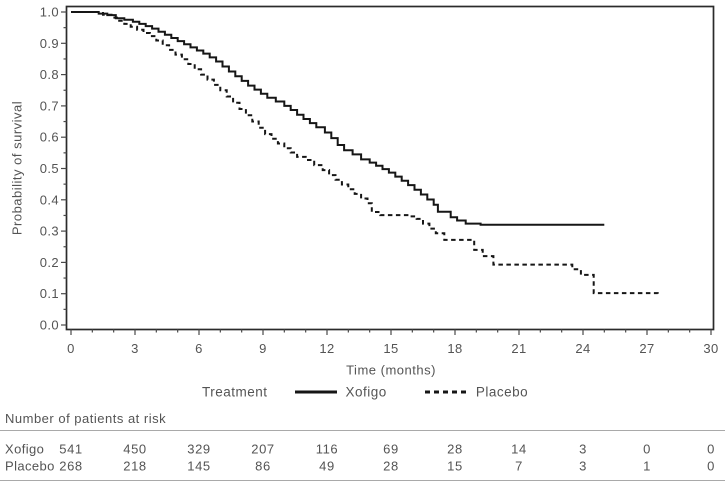 This screenshot has width=725, height=487. Describe the element at coordinates (327, 466) in the screenshot. I see `at-risk-cell: 49` at that location.